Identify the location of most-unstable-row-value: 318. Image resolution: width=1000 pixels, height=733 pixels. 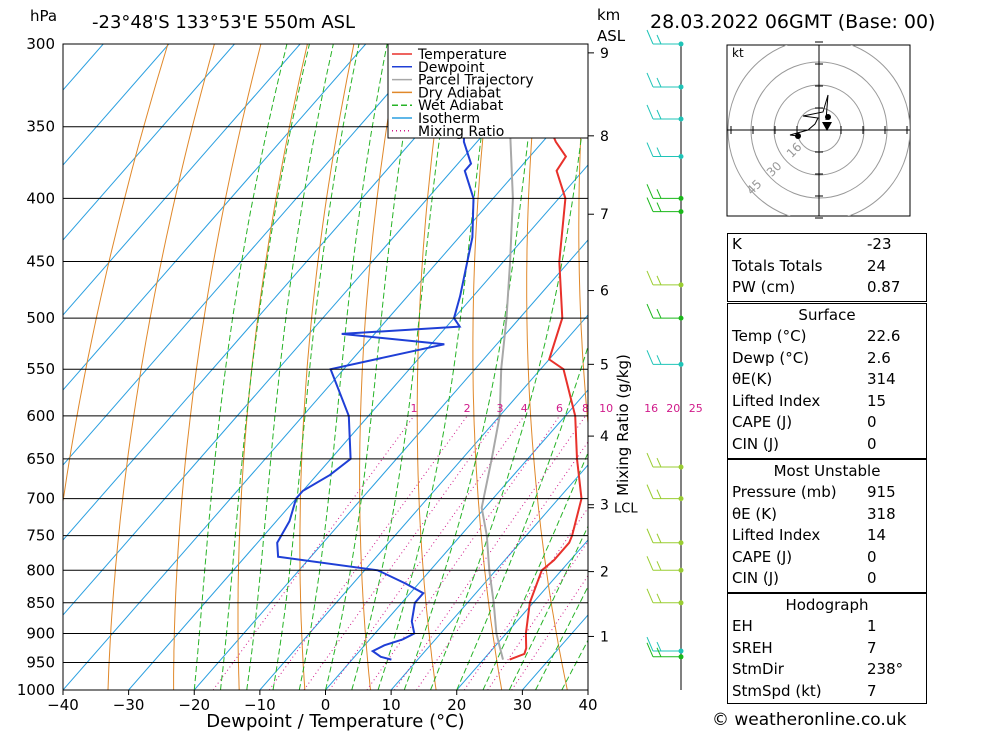
(881, 513).